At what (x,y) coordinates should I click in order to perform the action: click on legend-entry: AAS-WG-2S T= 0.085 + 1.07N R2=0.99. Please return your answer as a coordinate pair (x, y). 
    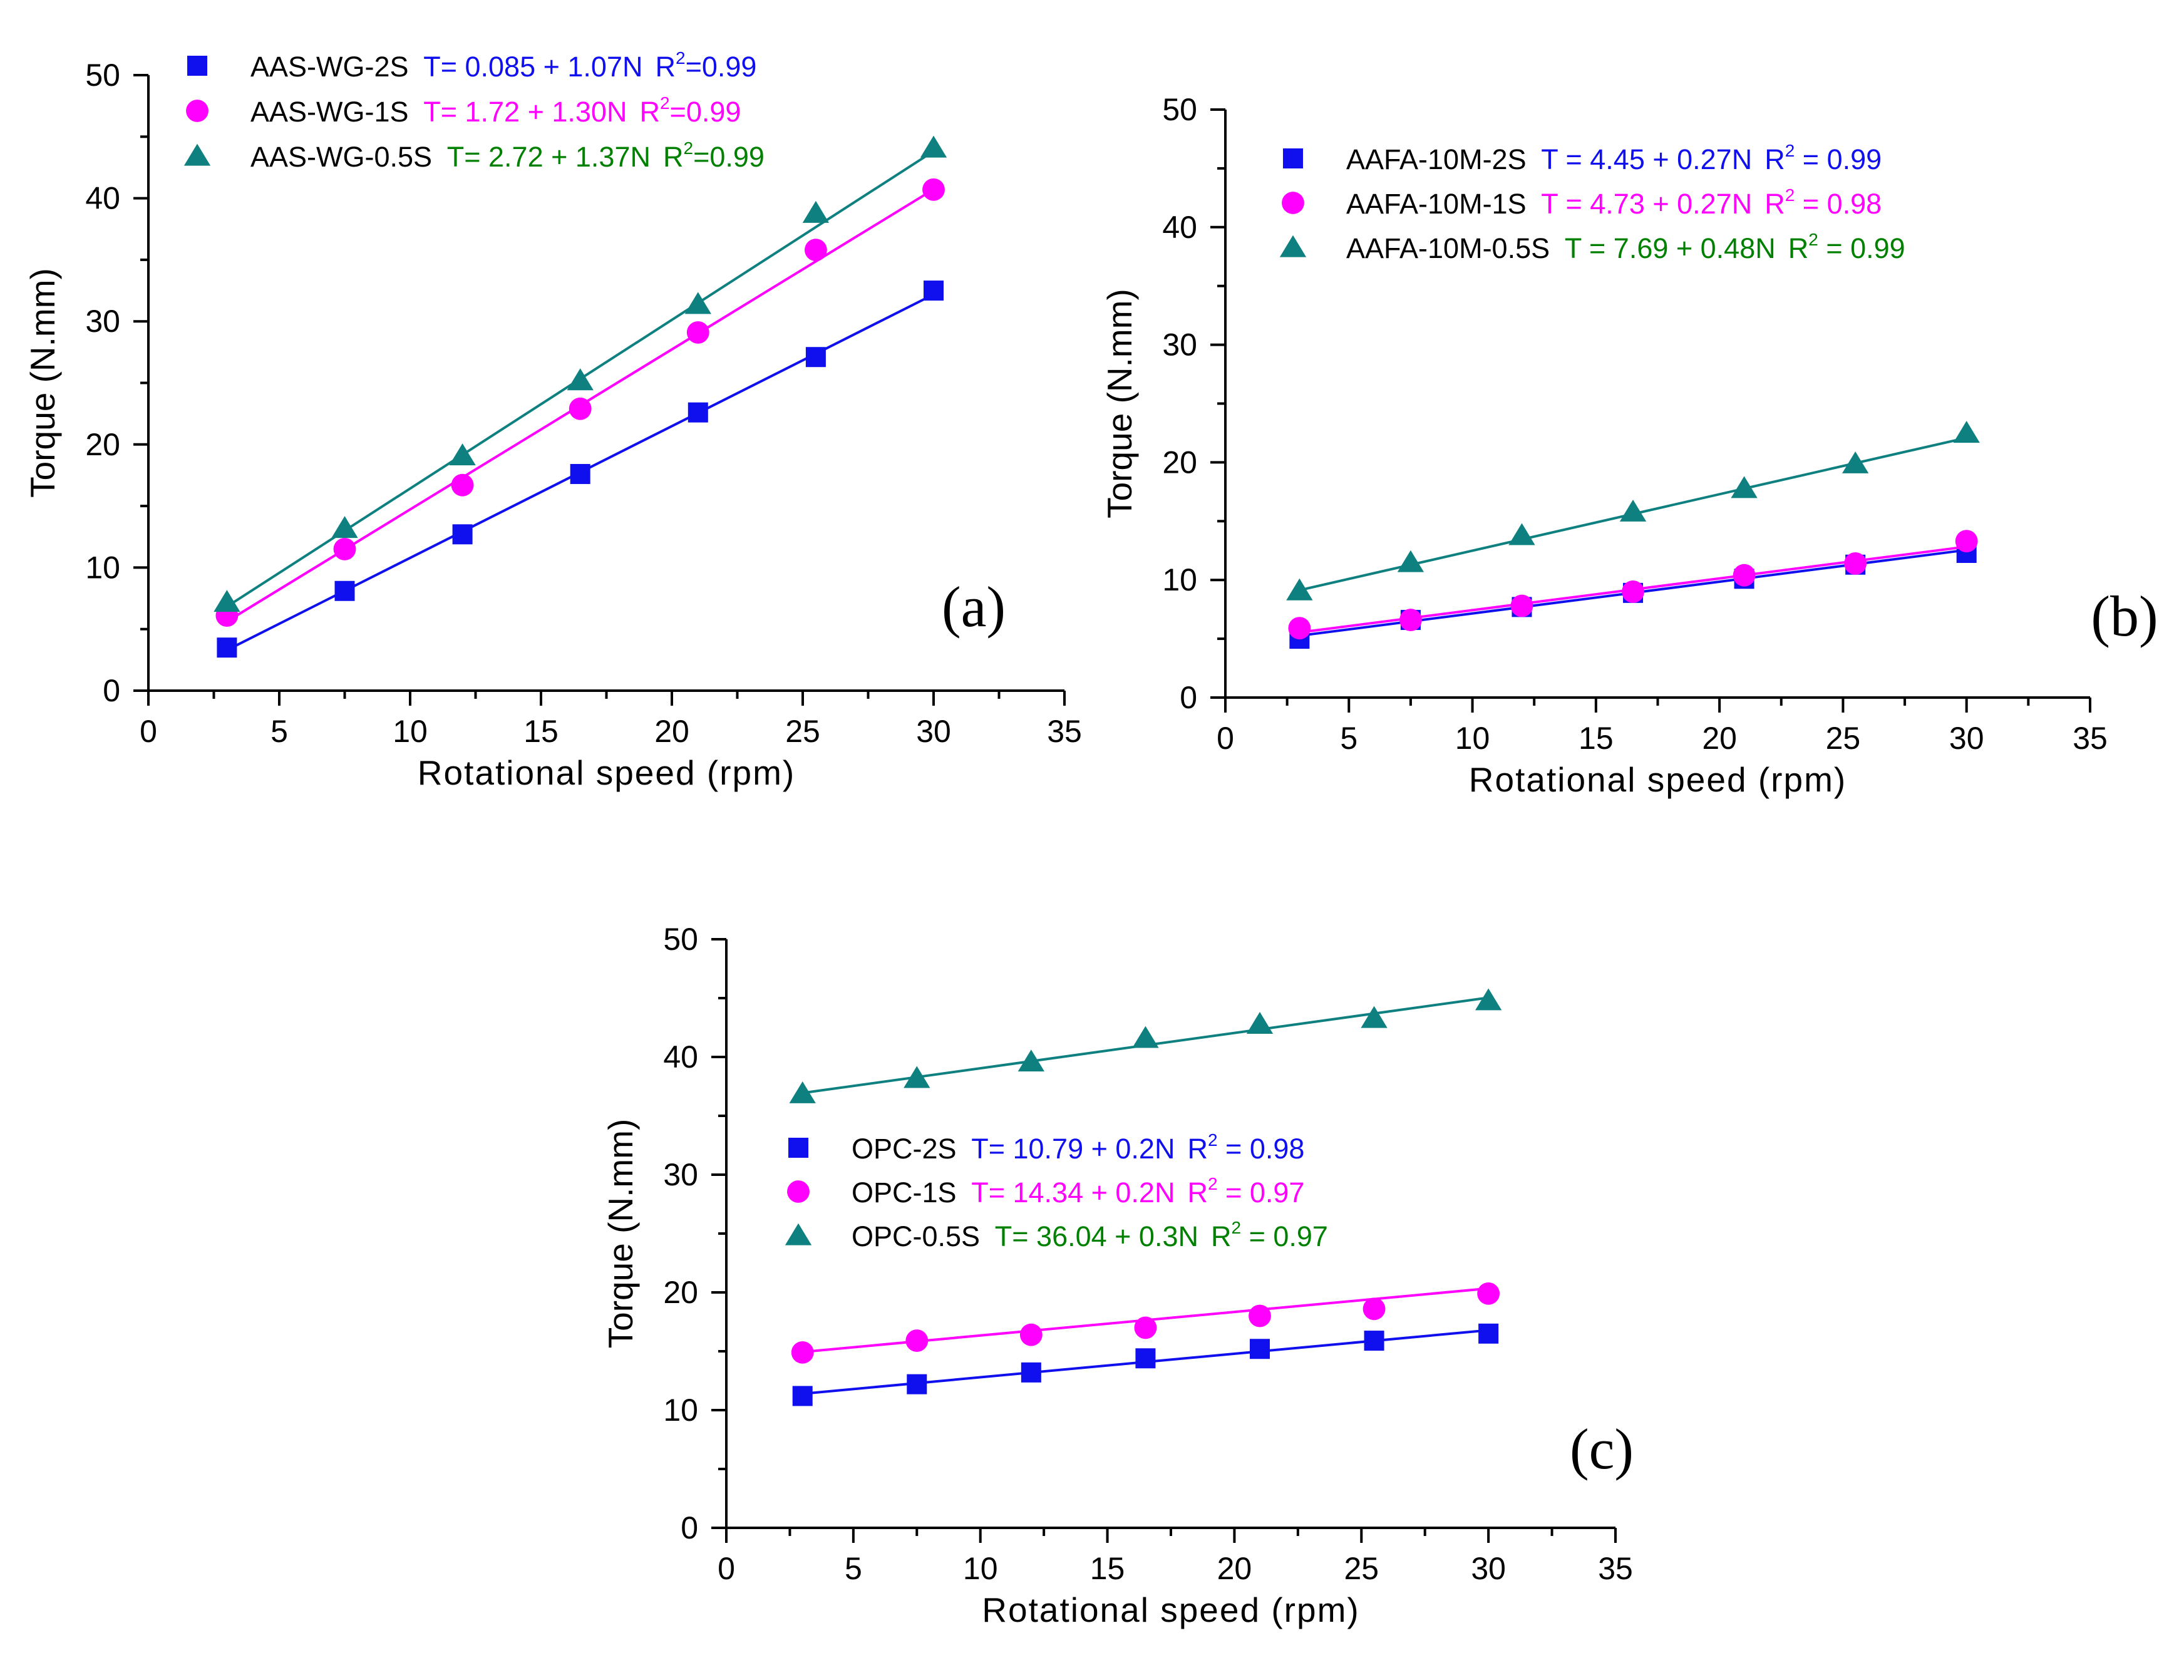
    Looking at the image, I should click on (503, 65).